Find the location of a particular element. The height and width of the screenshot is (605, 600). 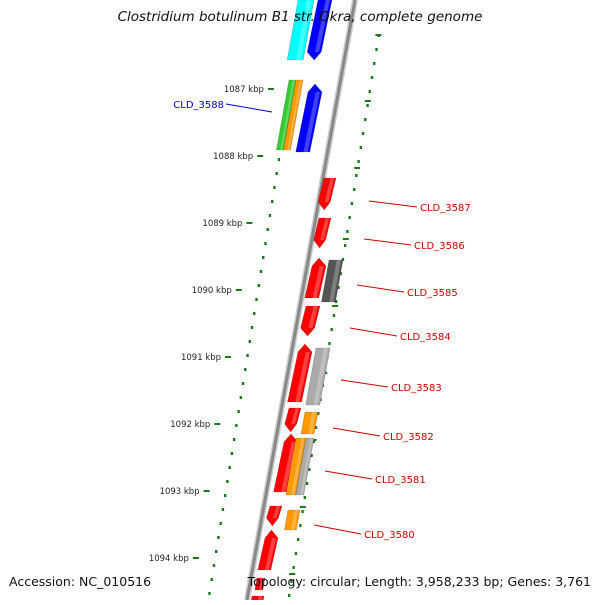

gene-label: CLD_3588 is located at coordinates (198, 105).